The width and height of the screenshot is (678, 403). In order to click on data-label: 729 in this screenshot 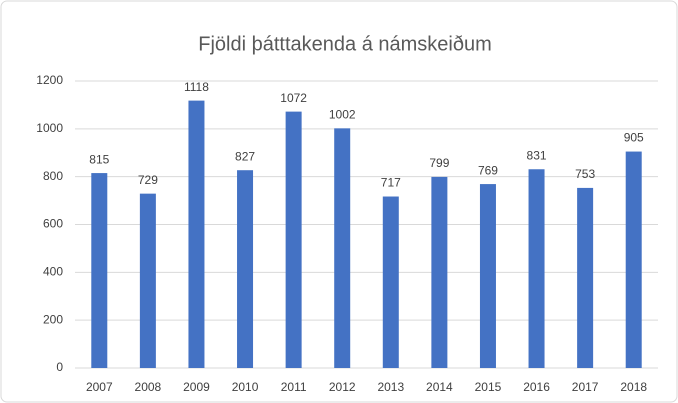, I will do `click(148, 180)`.